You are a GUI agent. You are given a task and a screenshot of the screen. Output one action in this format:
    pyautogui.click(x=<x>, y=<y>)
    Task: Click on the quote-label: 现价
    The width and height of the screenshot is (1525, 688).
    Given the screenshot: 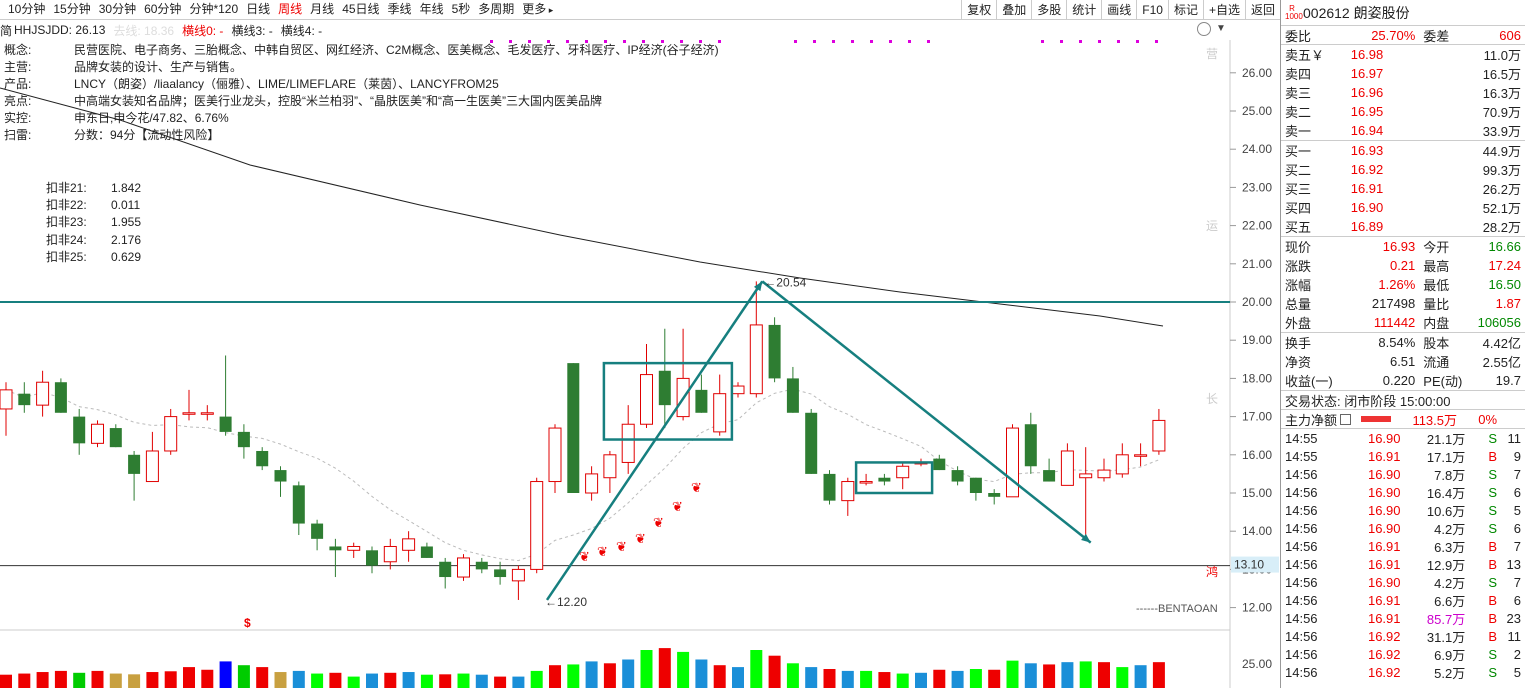 What is the action you would take?
    pyautogui.click(x=1298, y=247)
    